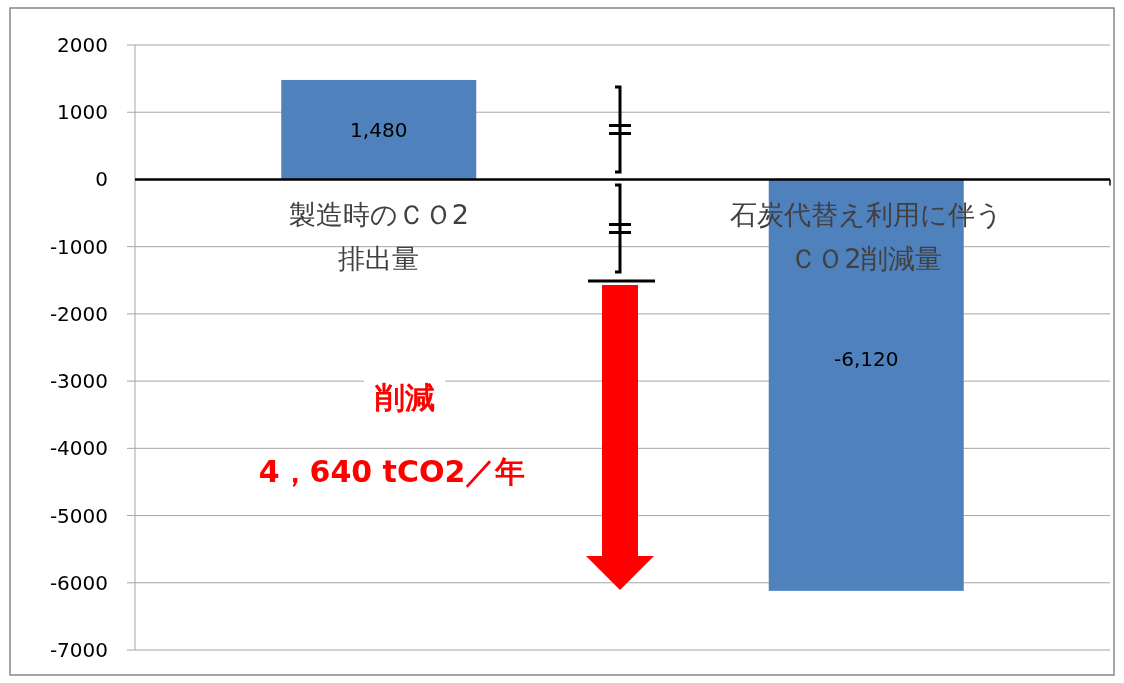 The image size is (1124, 683). I want to click on y-tick-label: 1000, so click(82, 112).